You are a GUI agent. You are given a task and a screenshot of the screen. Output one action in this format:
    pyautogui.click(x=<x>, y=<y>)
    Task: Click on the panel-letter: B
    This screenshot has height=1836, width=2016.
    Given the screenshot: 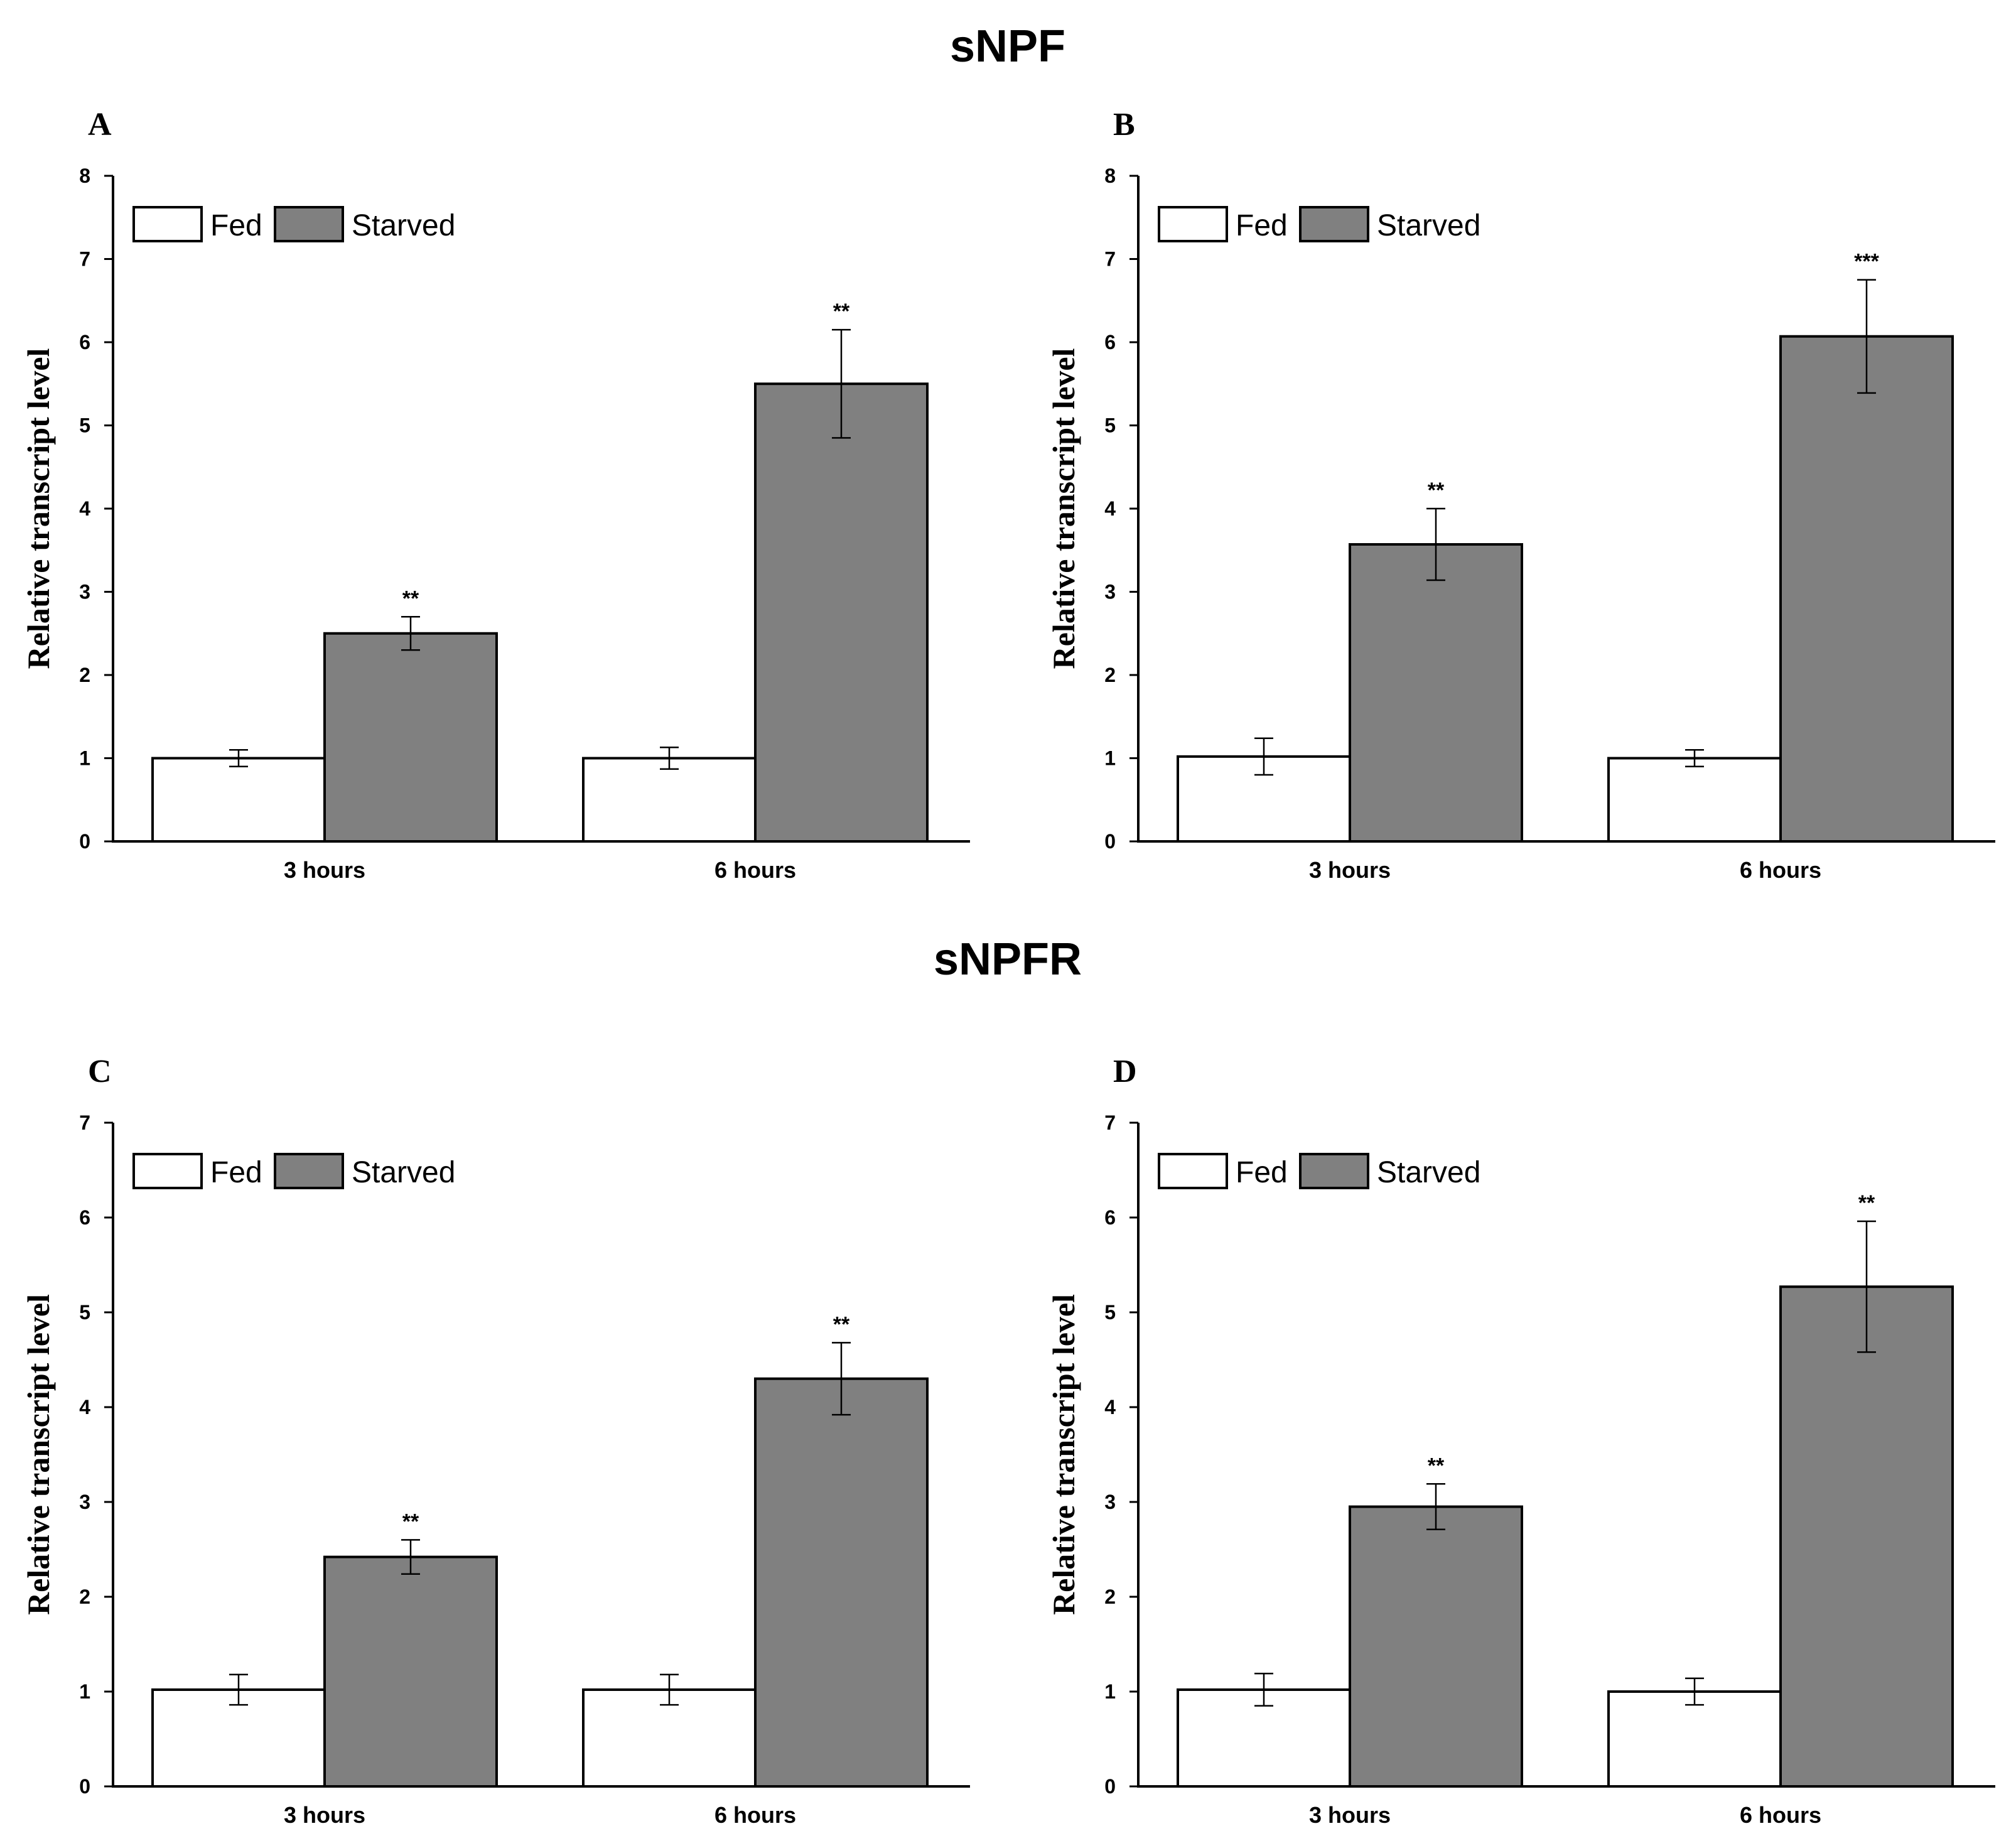 What is the action you would take?
    pyautogui.click(x=1124, y=125)
    